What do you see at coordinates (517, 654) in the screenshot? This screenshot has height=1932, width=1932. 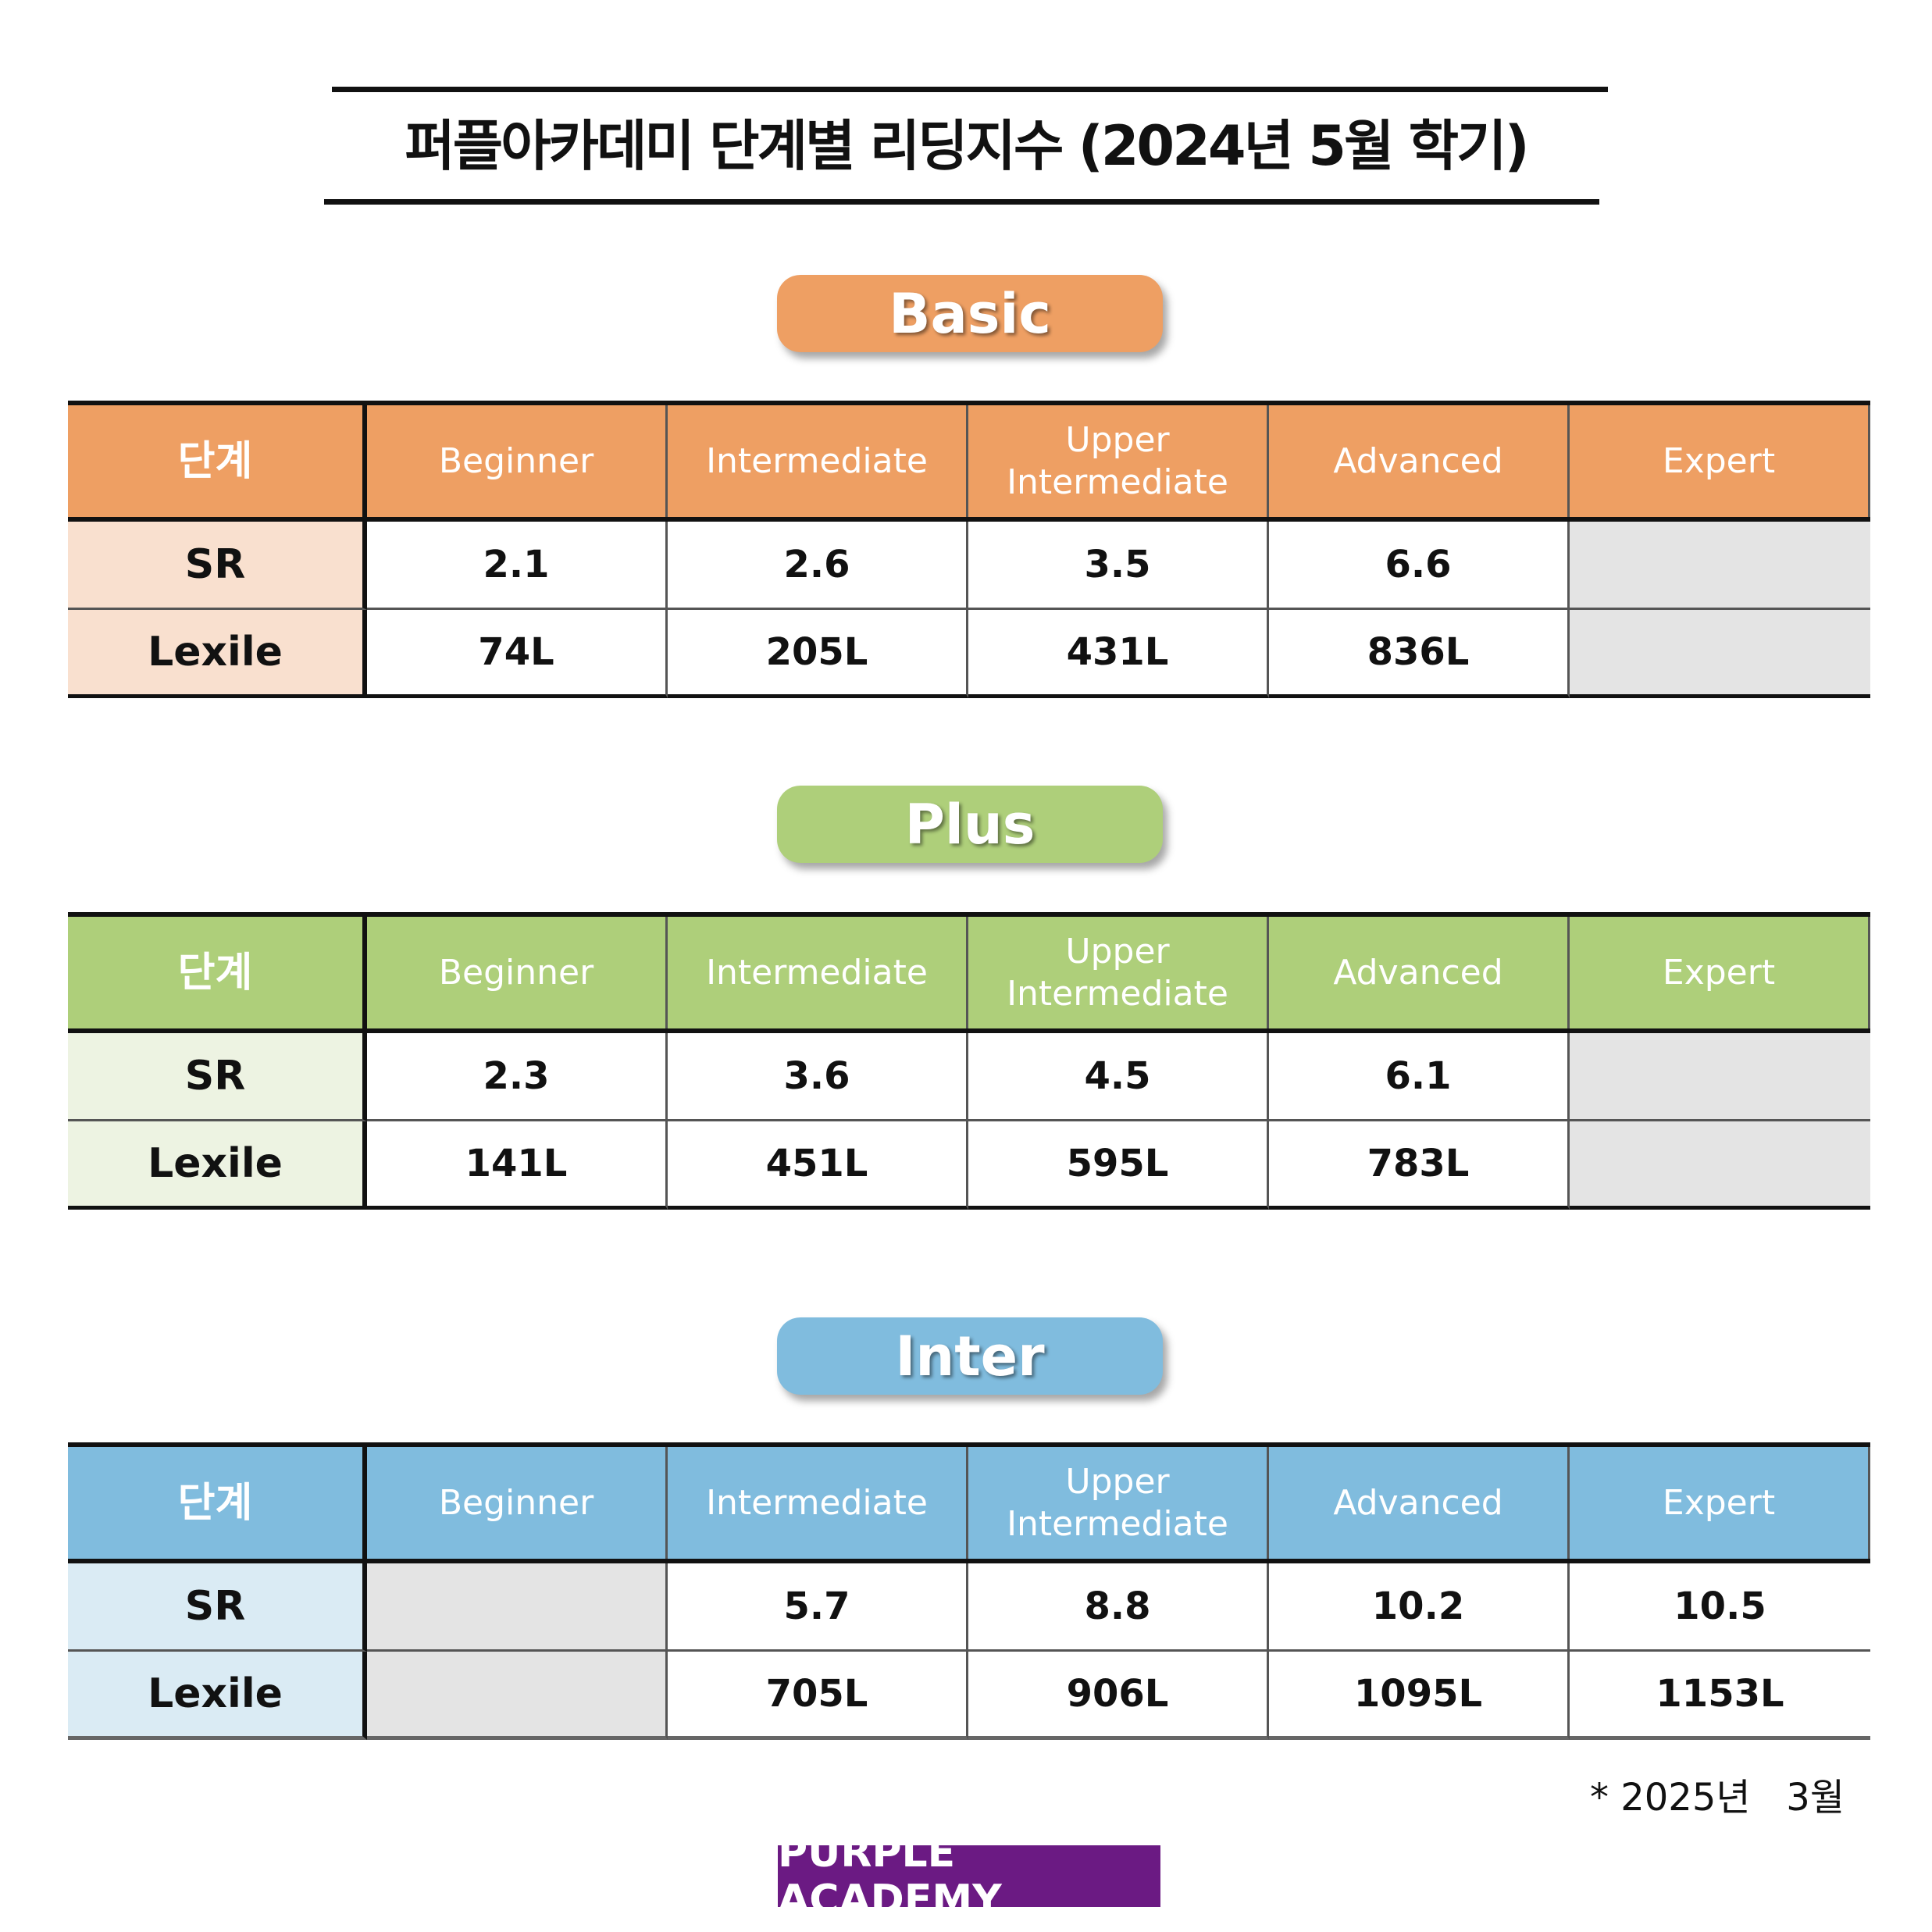 I see `value-cell: 74L` at bounding box center [517, 654].